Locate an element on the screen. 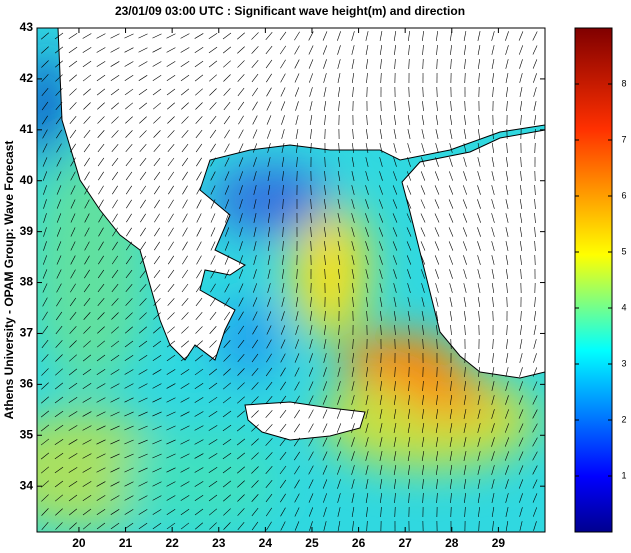 The image size is (631, 553). x-tick-label: 28 is located at coordinates (452, 543).